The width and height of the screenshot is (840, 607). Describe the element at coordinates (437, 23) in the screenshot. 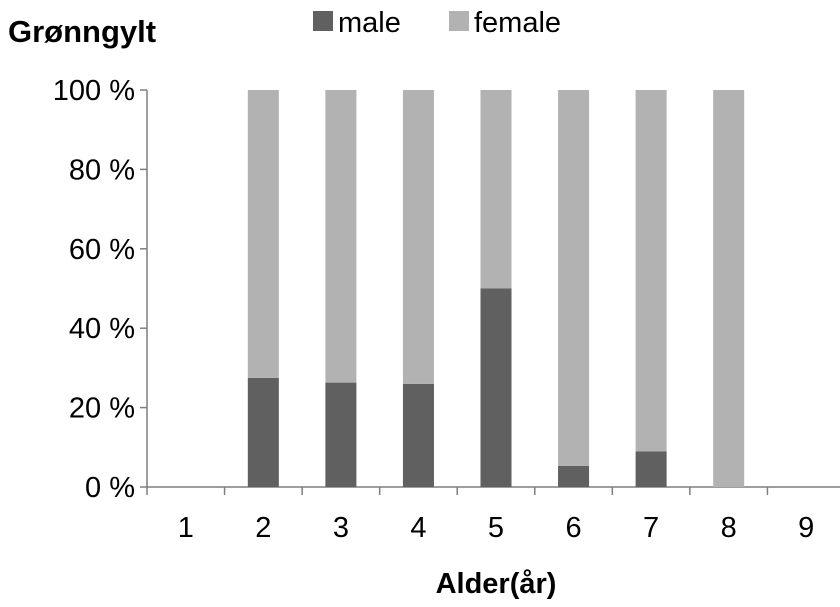

I see `legend: male female` at that location.